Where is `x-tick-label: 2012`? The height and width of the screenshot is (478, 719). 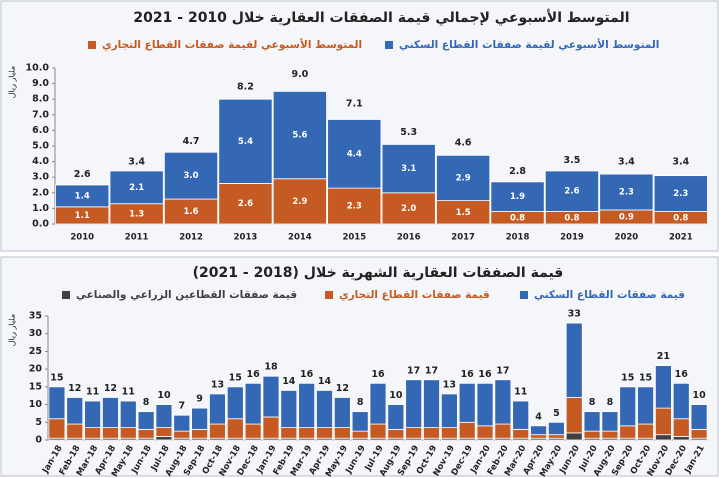
x-tick-label: 2012 is located at coordinates (191, 238).